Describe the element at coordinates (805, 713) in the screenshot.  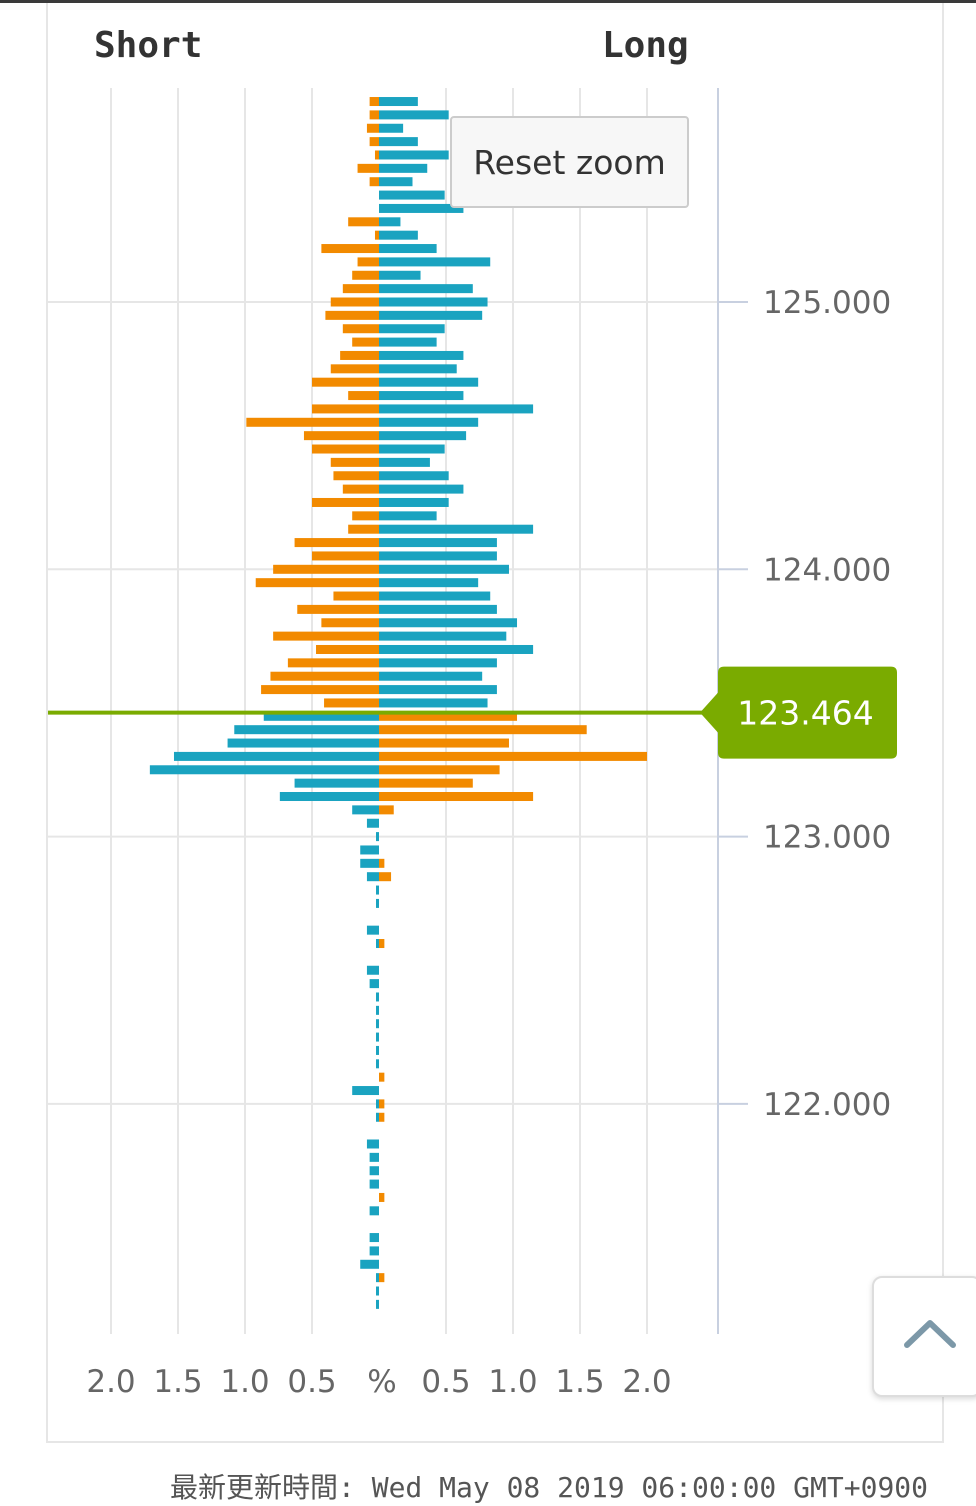
I see `current-price-label: 123.464` at that location.